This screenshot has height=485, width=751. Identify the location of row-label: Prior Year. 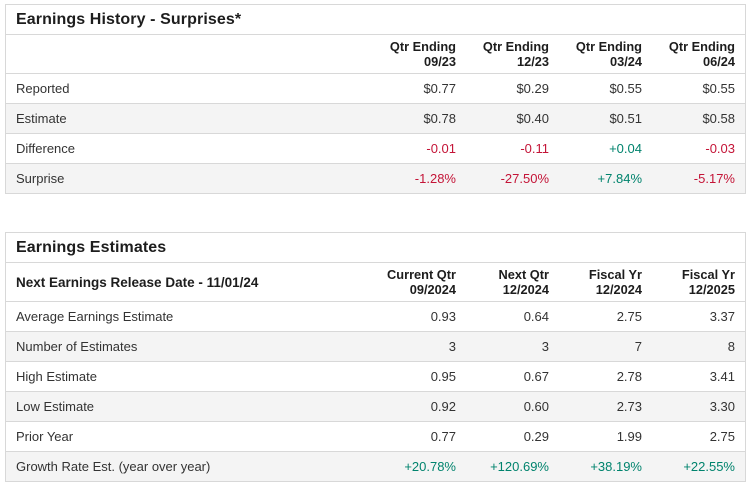
(189, 436).